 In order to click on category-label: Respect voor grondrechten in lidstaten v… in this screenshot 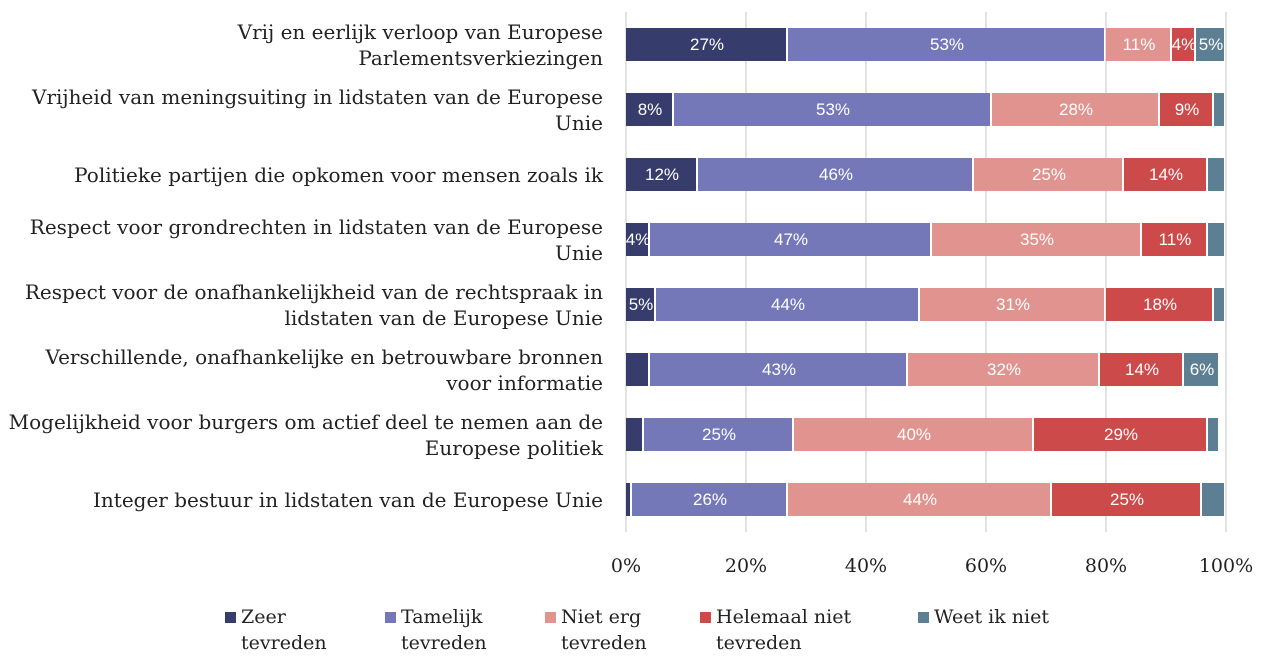, I will do `click(316, 239)`.